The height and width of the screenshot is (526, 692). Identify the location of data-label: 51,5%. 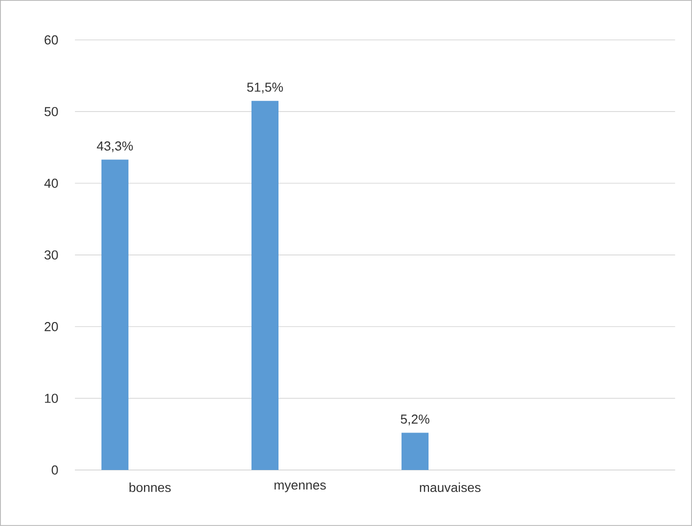
(265, 88).